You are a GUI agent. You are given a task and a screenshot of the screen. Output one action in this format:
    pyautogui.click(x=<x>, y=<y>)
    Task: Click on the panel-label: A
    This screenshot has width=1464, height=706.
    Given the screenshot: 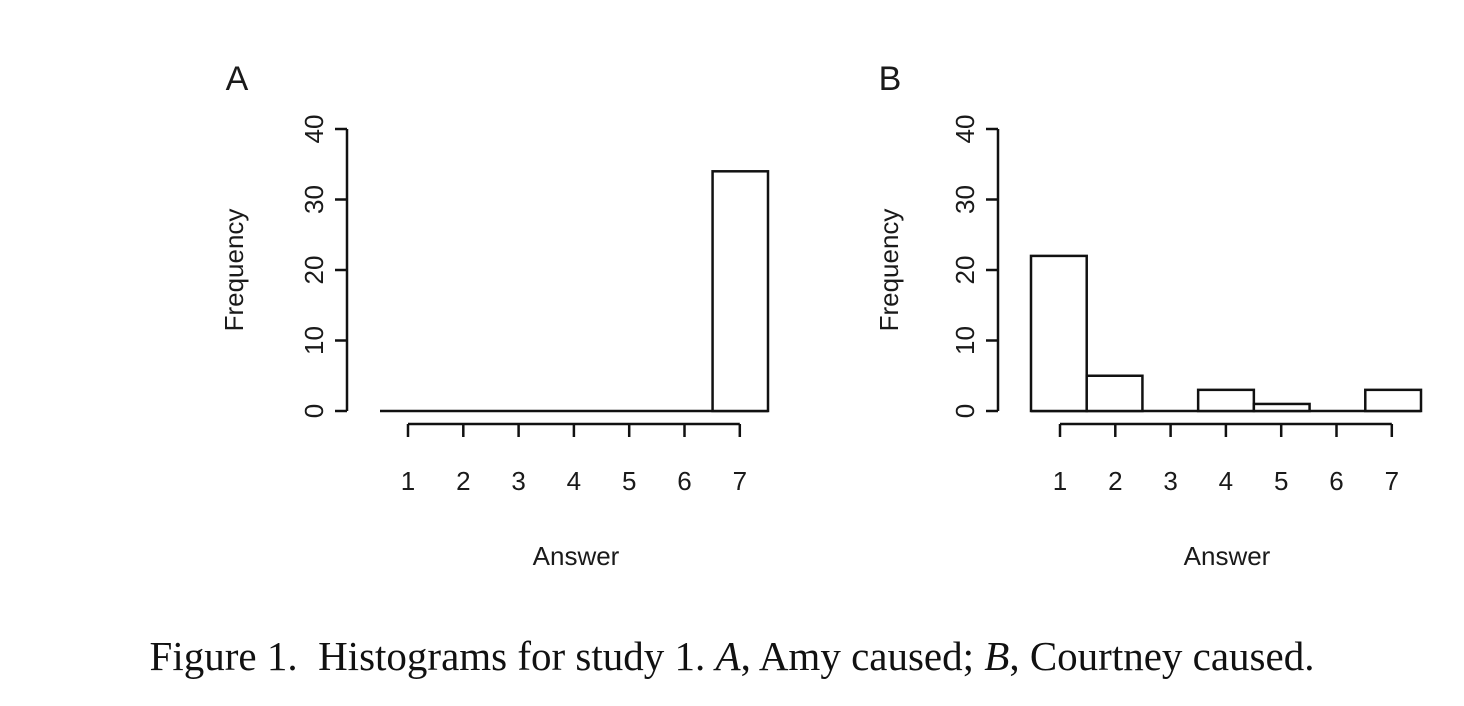 What is the action you would take?
    pyautogui.click(x=237, y=79)
    